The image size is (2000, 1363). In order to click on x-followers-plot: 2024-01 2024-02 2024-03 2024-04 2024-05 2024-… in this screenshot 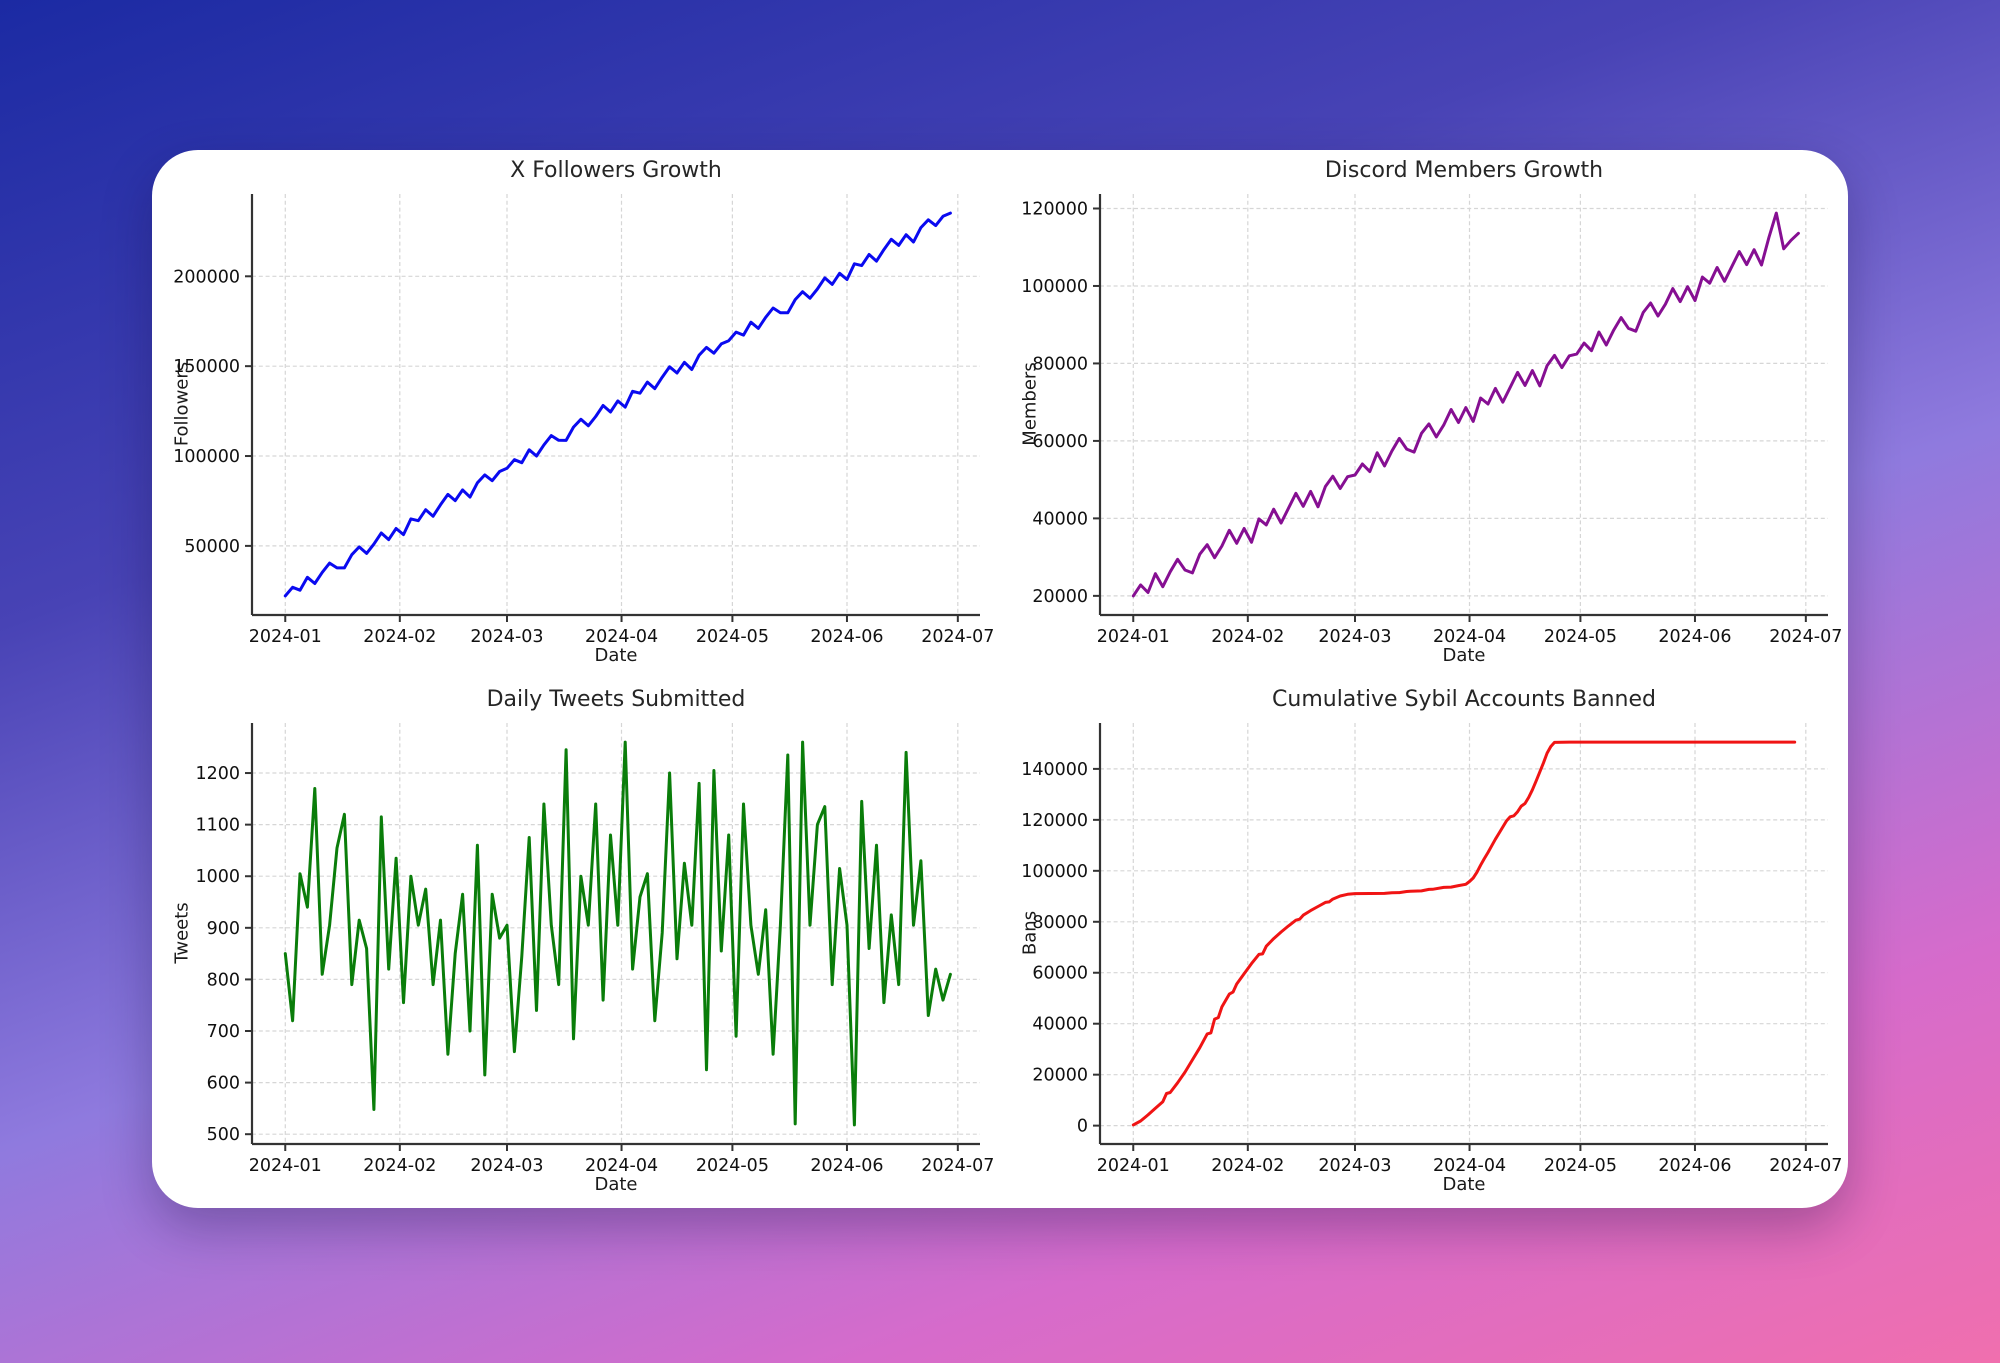, I will do `click(583, 420)`.